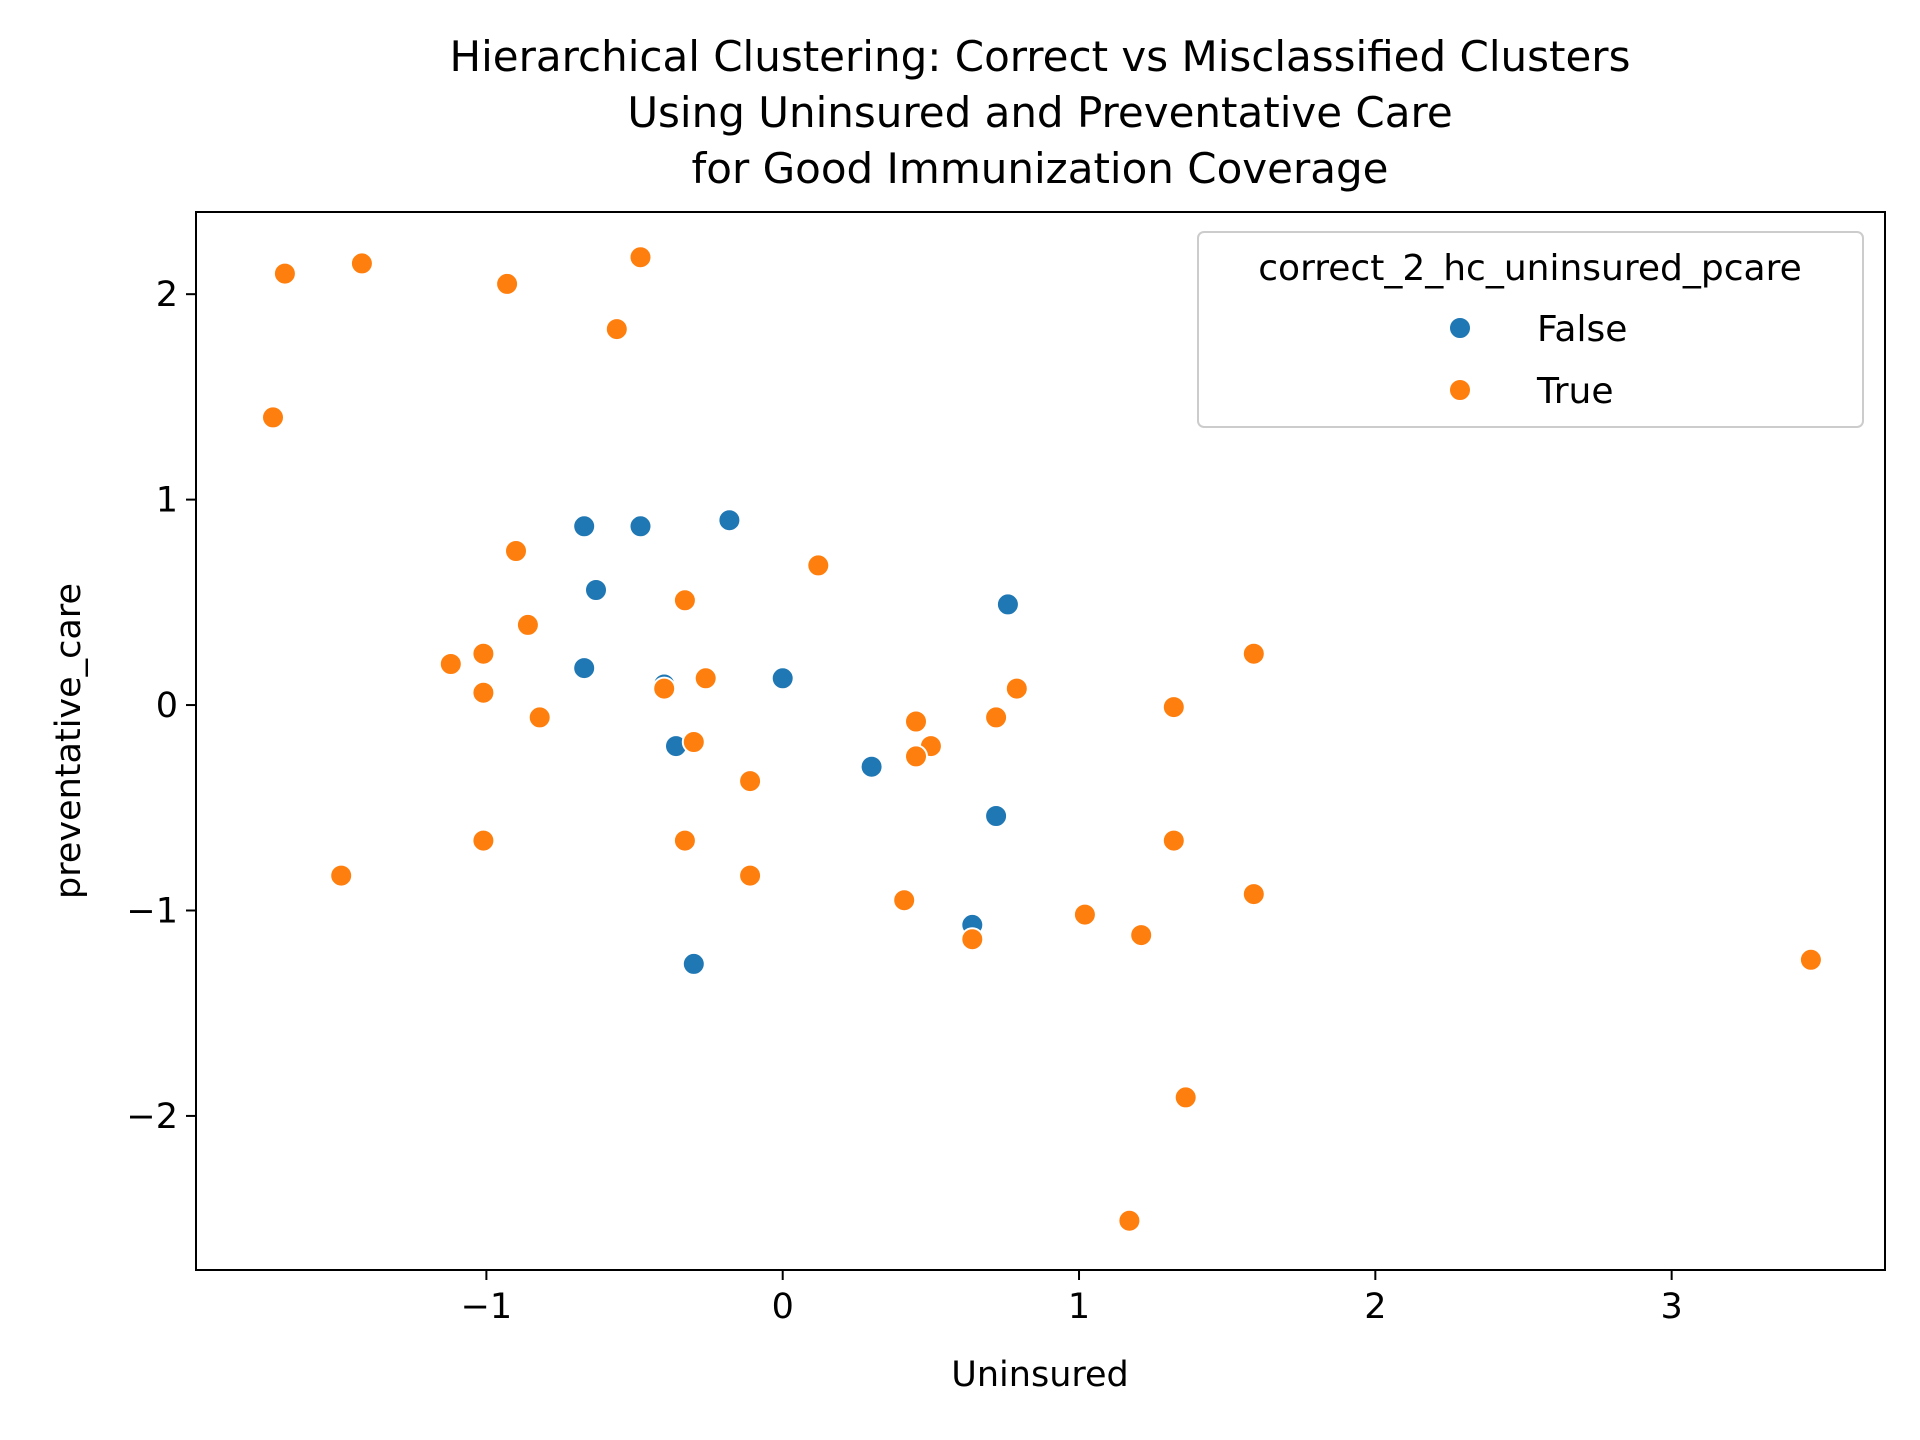 The height and width of the screenshot is (1440, 1920). I want to click on y-axis-ticks: −2 −1 0 1 2, so click(161, 706).